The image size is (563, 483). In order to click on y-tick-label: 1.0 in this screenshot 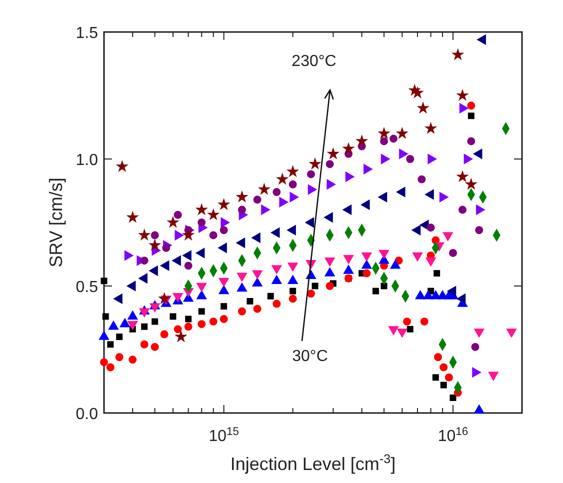, I will do `click(87, 160)`.